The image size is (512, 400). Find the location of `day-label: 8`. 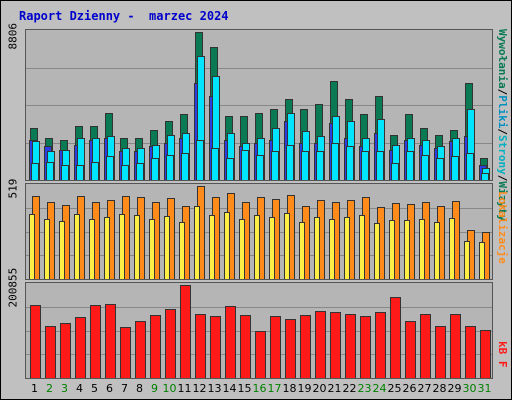

day-label: 8 is located at coordinates (139, 388).